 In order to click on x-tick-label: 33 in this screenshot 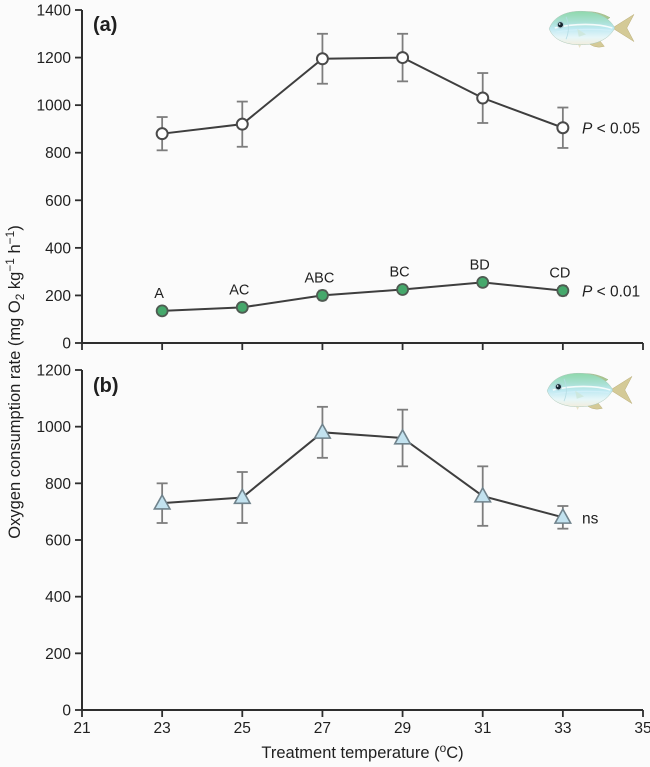, I will do `click(562, 728)`.